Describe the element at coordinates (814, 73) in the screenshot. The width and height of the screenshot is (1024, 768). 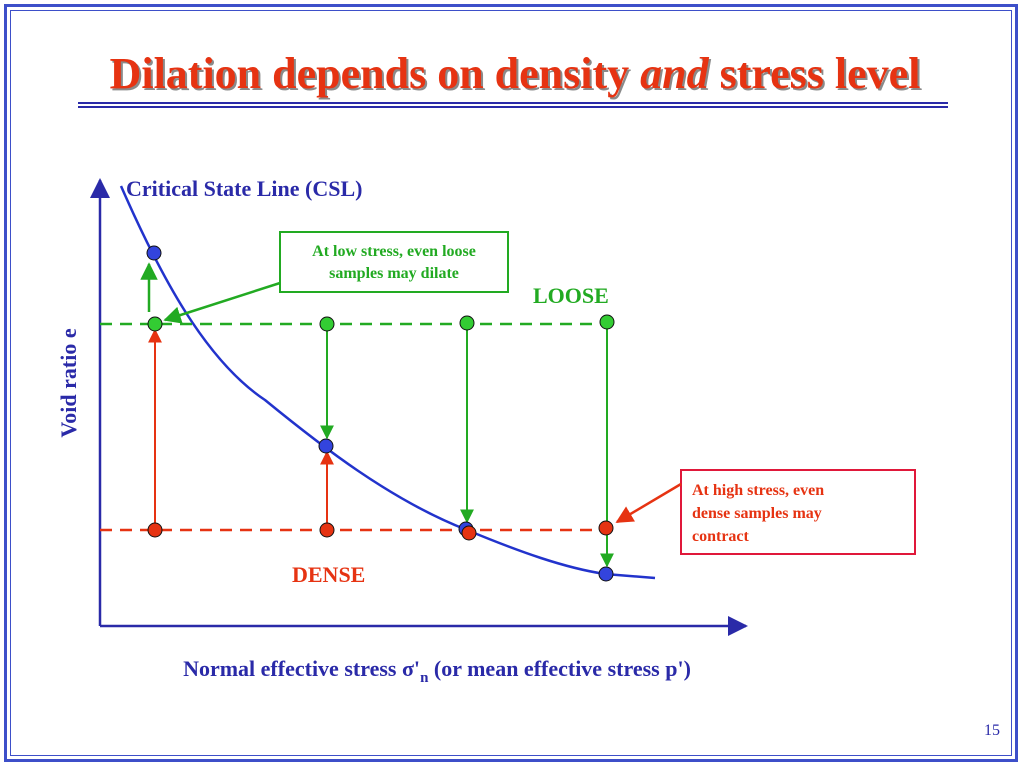
I see `title-text-after: stress level` at that location.